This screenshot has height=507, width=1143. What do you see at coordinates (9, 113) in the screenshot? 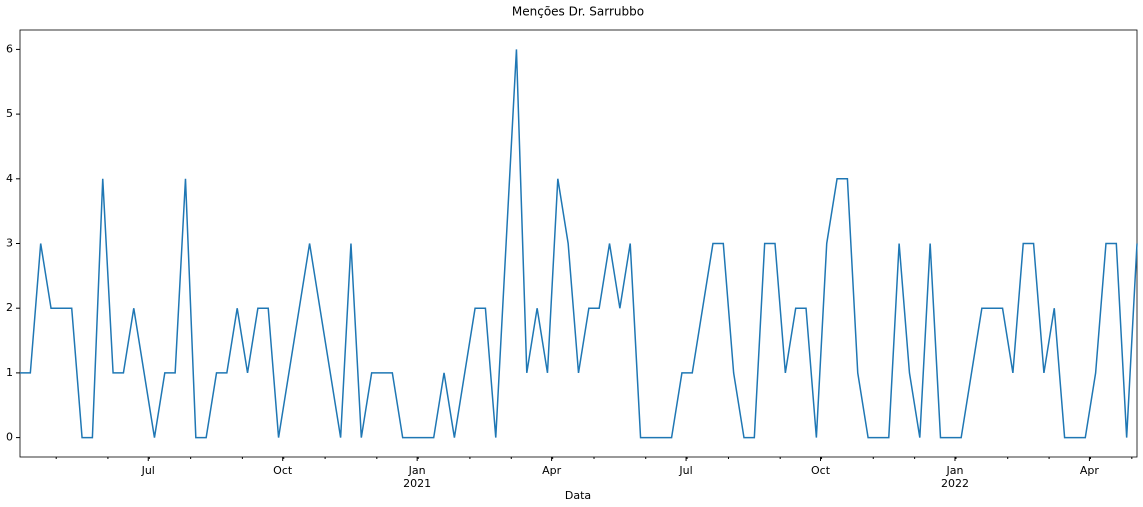
I see `y-tick-label: 5` at bounding box center [9, 113].